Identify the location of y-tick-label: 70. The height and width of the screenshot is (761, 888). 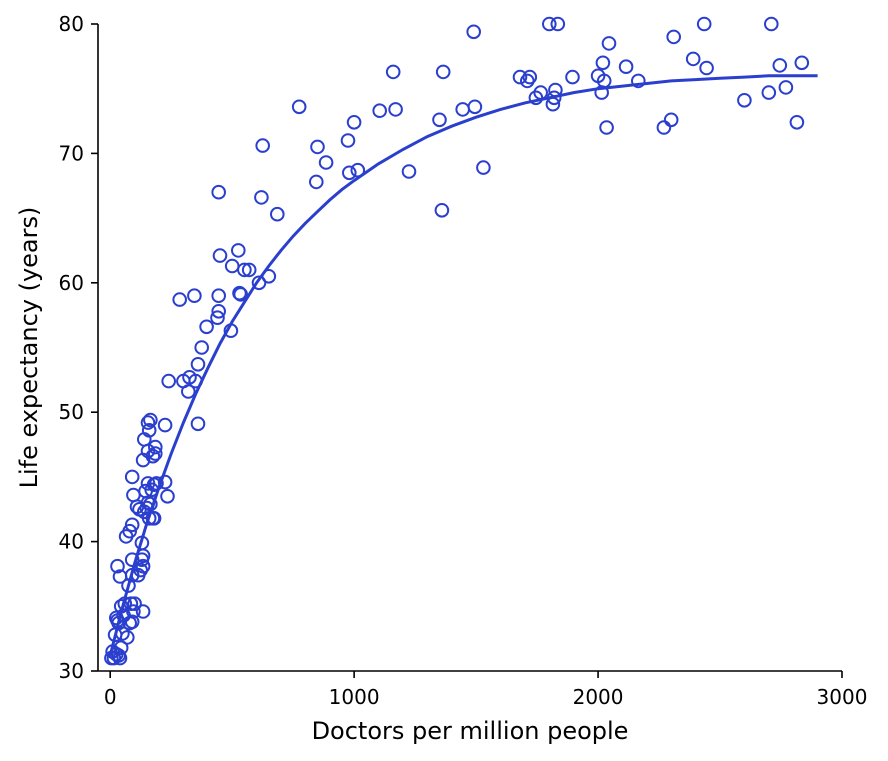
(71, 153).